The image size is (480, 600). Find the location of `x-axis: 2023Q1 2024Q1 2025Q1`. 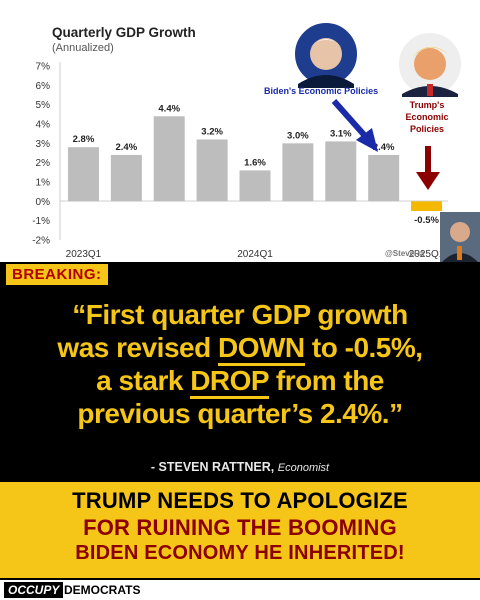

x-axis: 2023Q1 2024Q1 2025Q1 is located at coordinates (255, 254).